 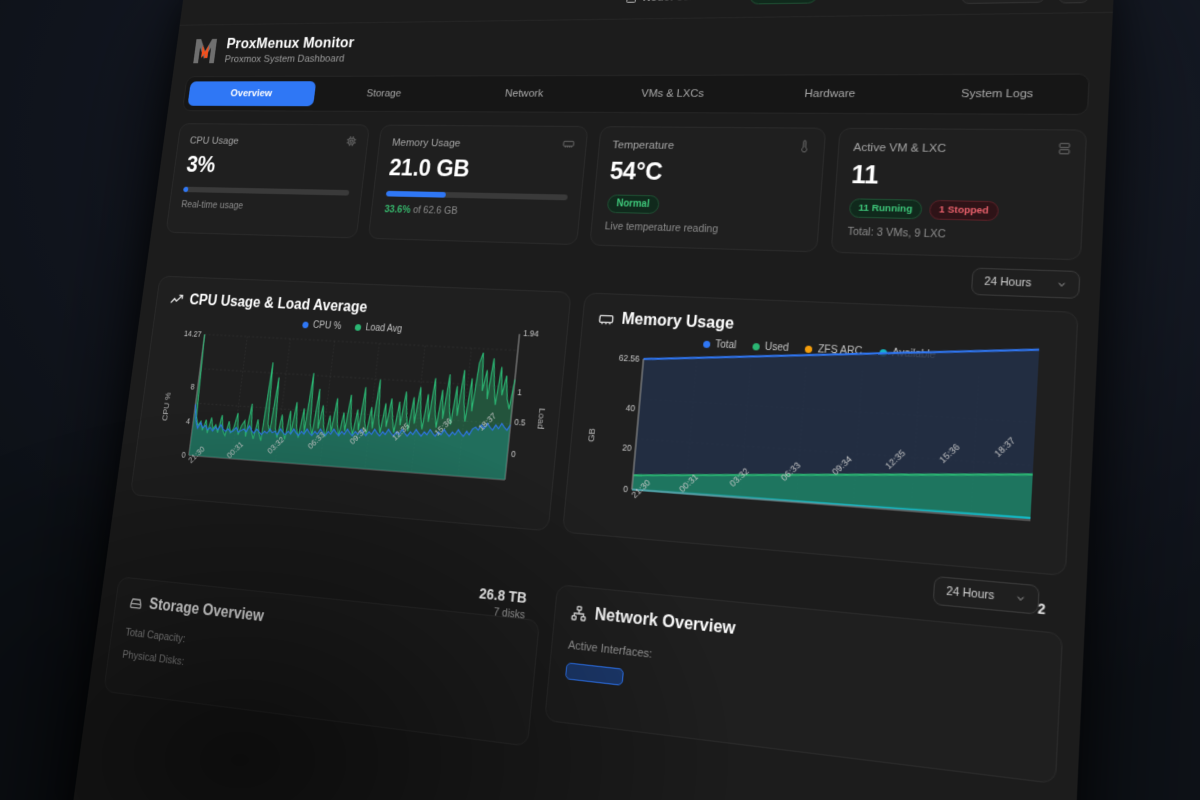 What do you see at coordinates (677, 321) in the screenshot?
I see `memory-chart-title: Memory Usage` at bounding box center [677, 321].